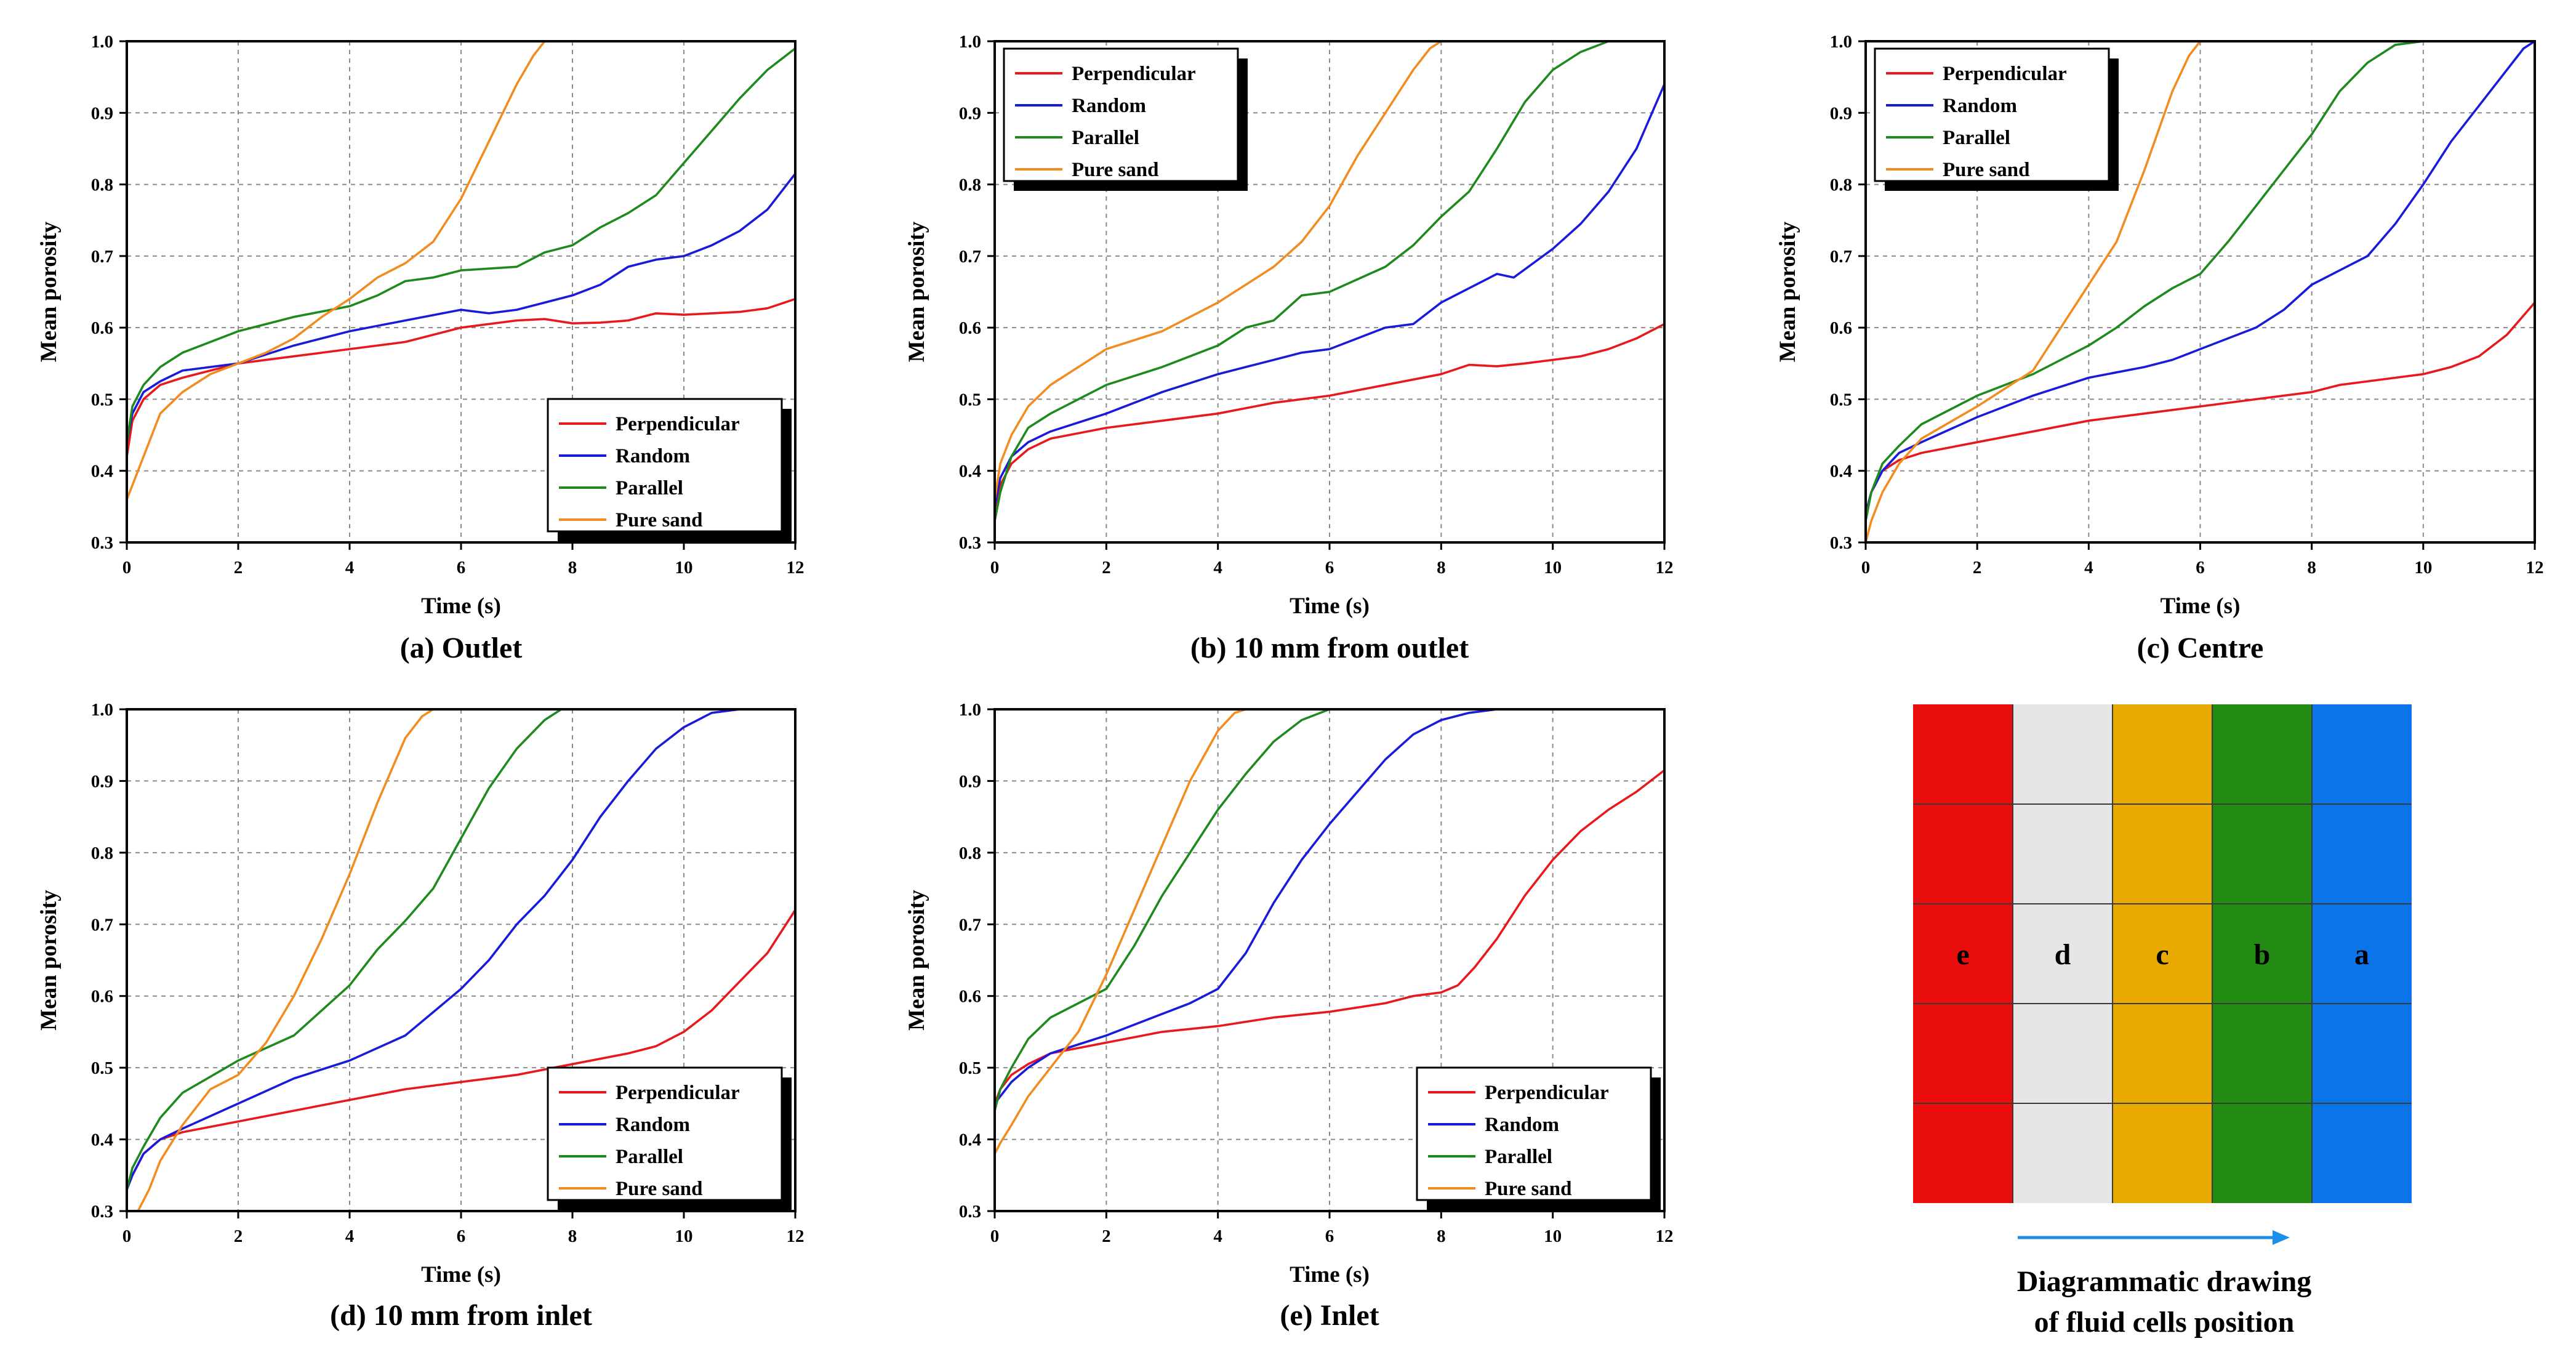 The height and width of the screenshot is (1365, 2576). What do you see at coordinates (2164, 1322) in the screenshot?
I see `diagram-caption-line2: of fluid cells position` at bounding box center [2164, 1322].